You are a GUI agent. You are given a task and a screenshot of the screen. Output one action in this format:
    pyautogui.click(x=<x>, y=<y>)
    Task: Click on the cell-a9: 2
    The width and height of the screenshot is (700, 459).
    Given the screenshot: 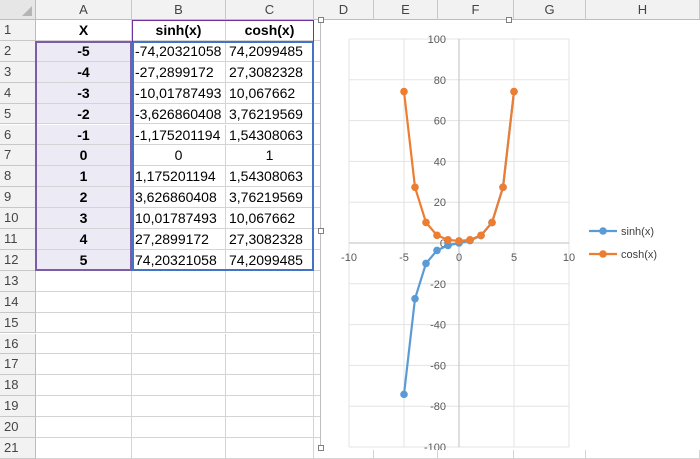 What is the action you would take?
    pyautogui.click(x=84, y=198)
    